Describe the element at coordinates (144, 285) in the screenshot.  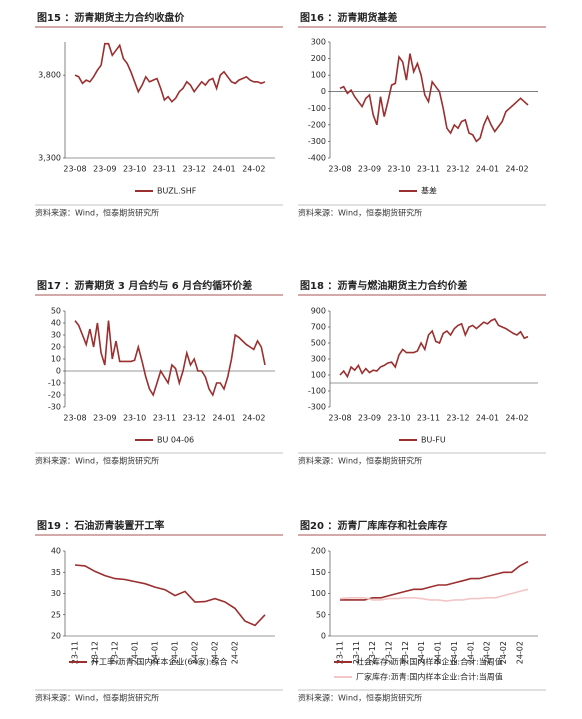
I see `chart-title: 图17 ：沥青期货 3 月合约与 6 月合约循环价差` at that location.